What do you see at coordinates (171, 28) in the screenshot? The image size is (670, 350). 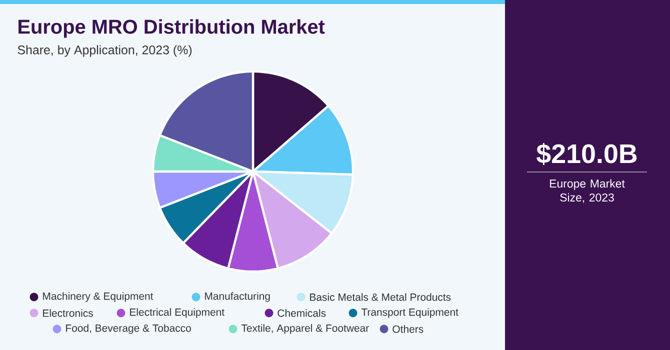 I see `chart-title: Europe MRO Distribution Market` at bounding box center [171, 28].